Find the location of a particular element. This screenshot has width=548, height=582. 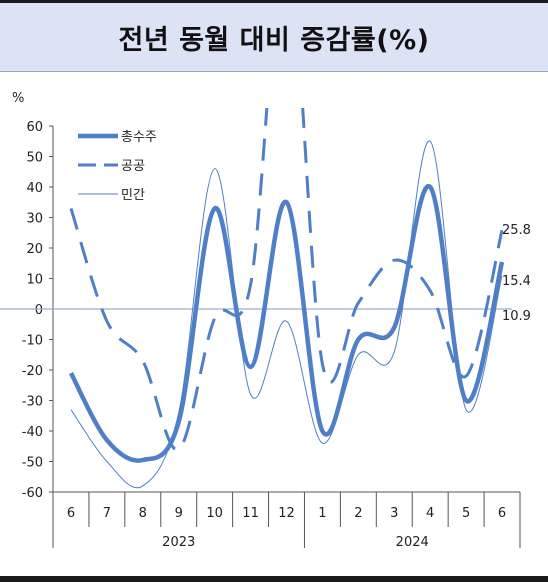

chart-title: 전년 동월 대비 증감률(%) is located at coordinates (274, 40).